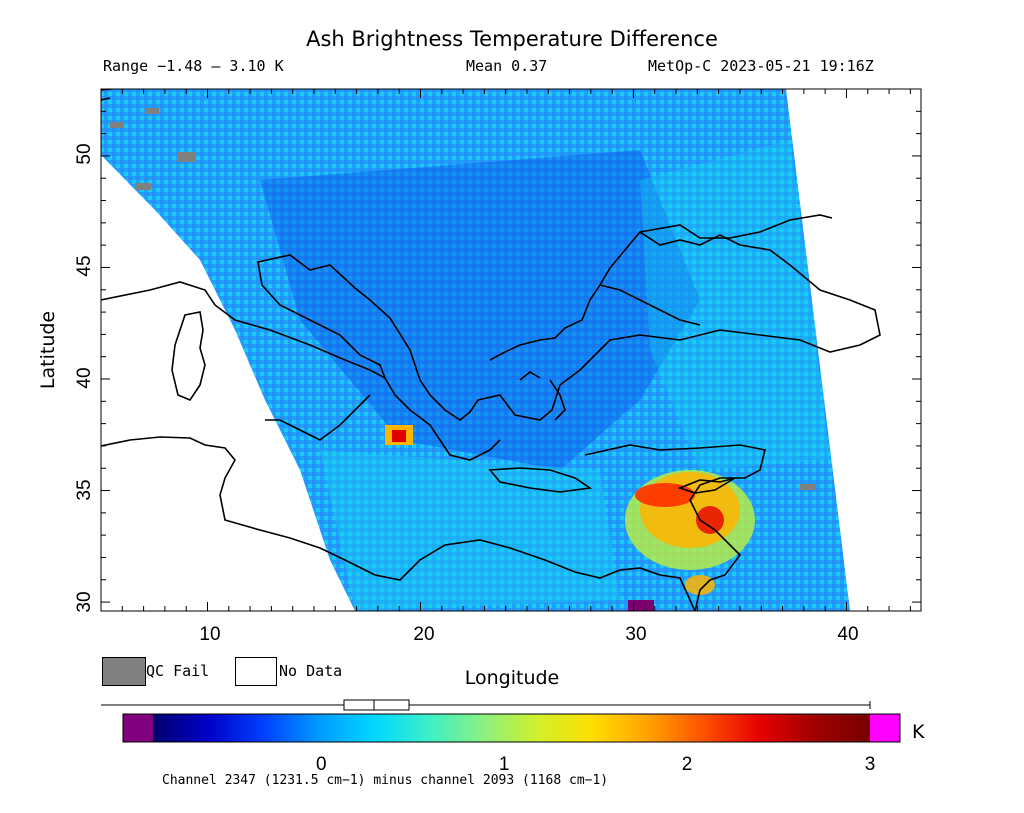 The height and width of the screenshot is (813, 1024). I want to click on colorbar-tick-label: 0, so click(321, 764).